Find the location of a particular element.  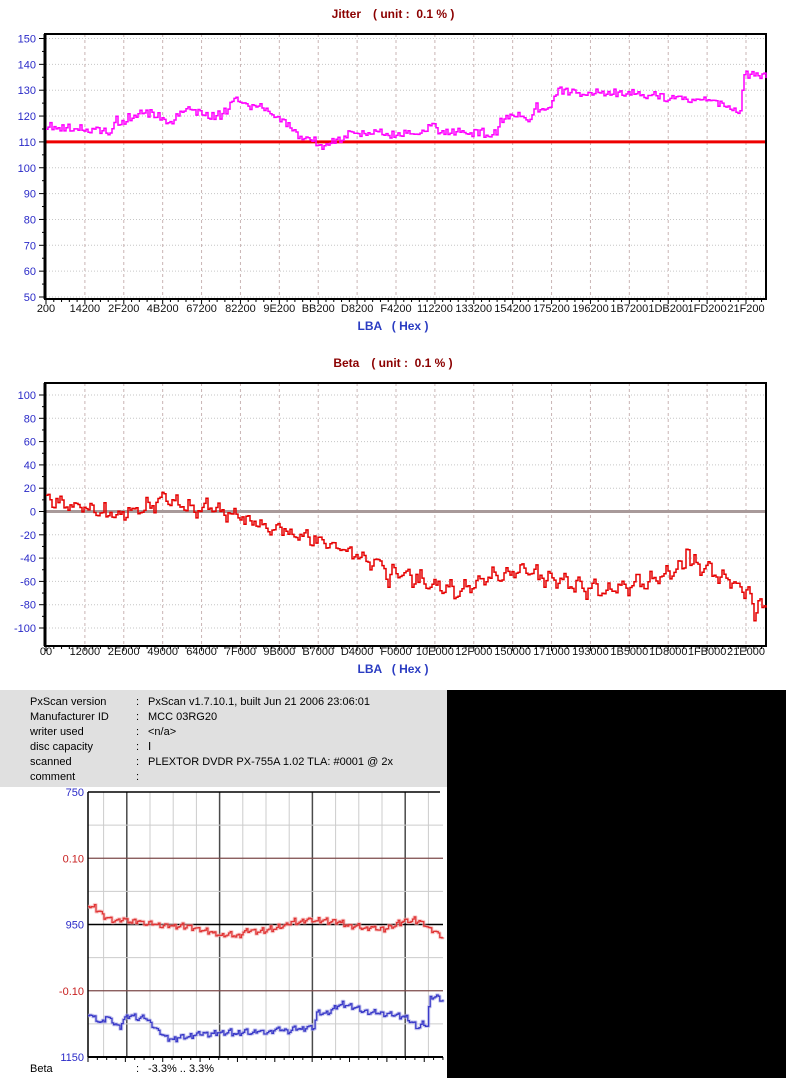

left-axis-label: 750 is located at coordinates (75, 793).